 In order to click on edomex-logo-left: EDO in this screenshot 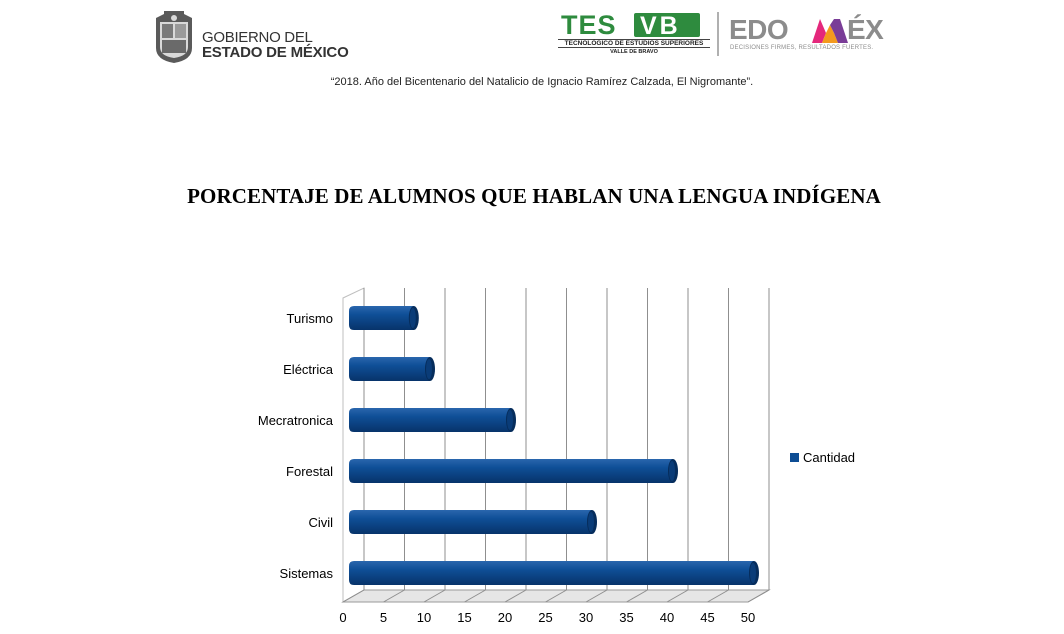, I will do `click(759, 29)`.